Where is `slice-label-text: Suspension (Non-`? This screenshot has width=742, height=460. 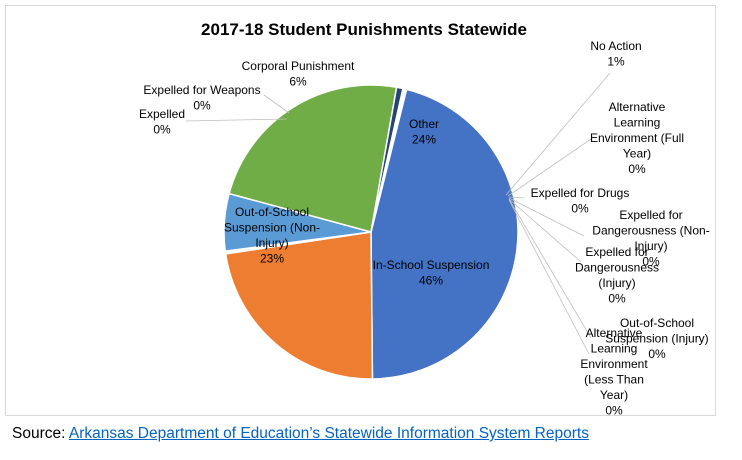 slice-label-text: Suspension (Non- is located at coordinates (272, 228).